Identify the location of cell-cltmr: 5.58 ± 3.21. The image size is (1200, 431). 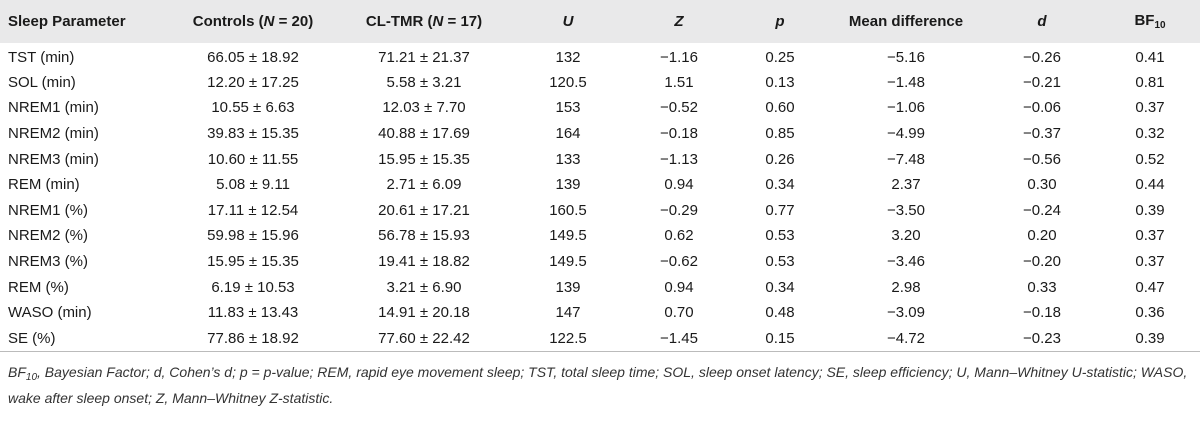
(424, 82).